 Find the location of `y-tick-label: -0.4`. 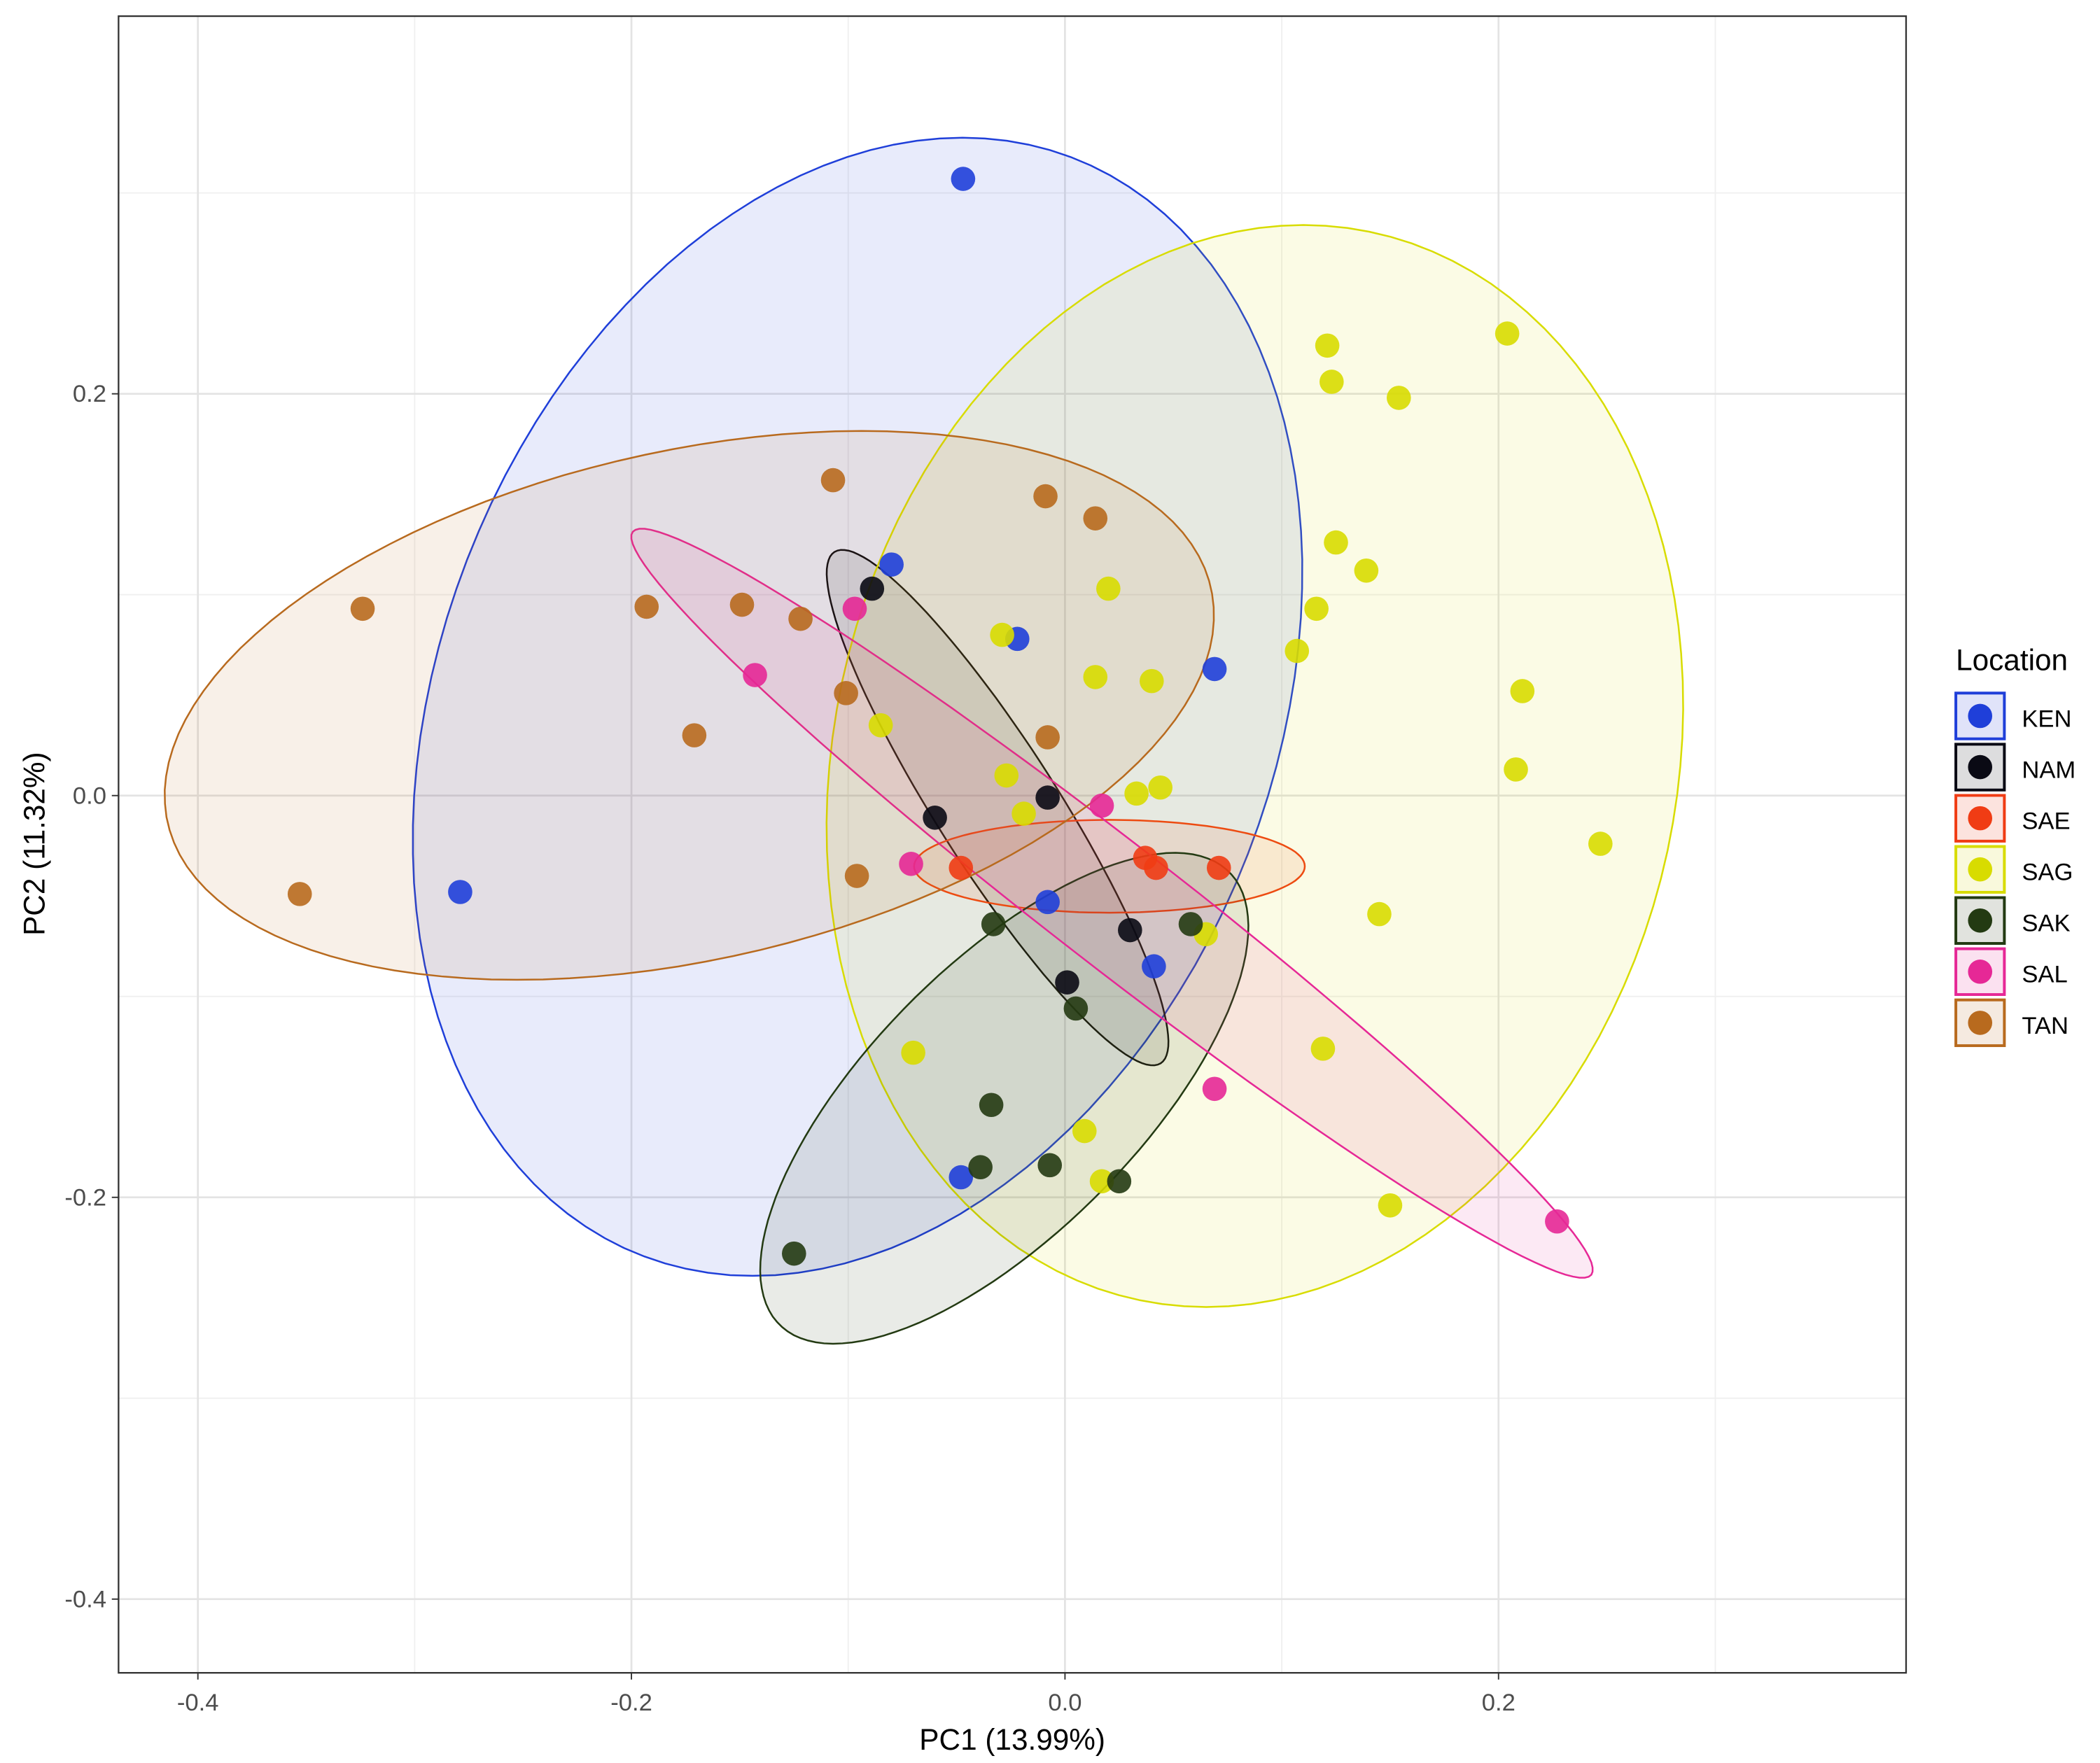

y-tick-label: -0.4 is located at coordinates (85, 1599).